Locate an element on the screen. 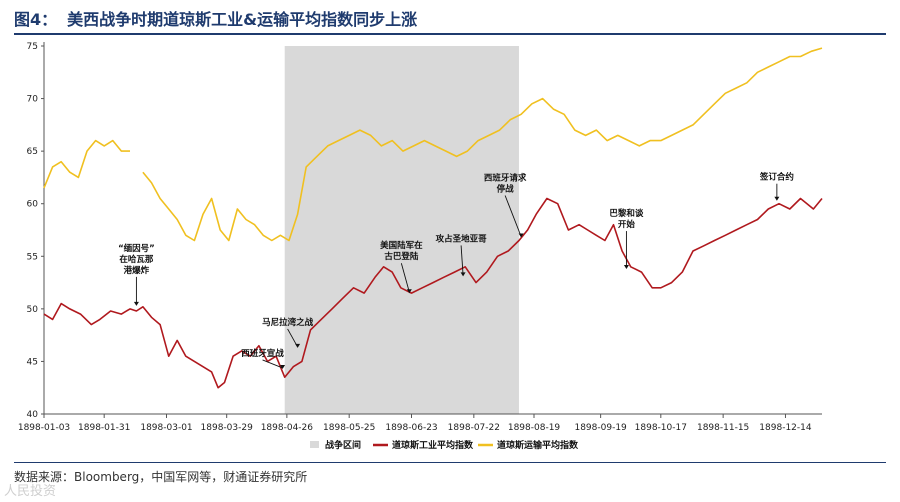 The height and width of the screenshot is (502, 900). title-row: 图4： 美西战争时期道琼斯工业&运输平均指数同步上涨 is located at coordinates (450, 19).